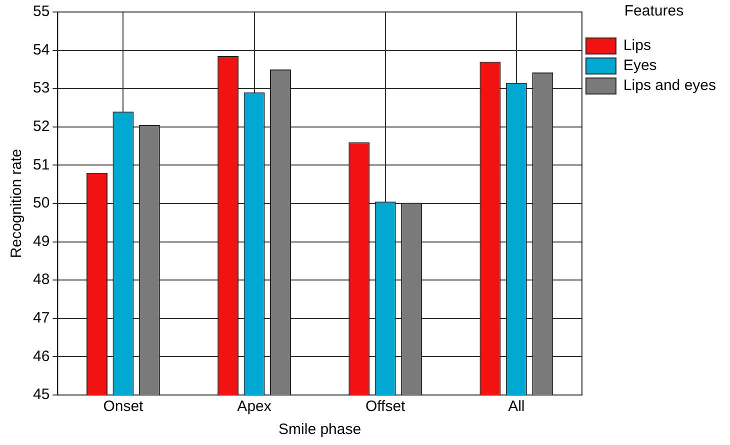 The image size is (730, 445). I want to click on y-tick-label: 47, so click(41, 318).